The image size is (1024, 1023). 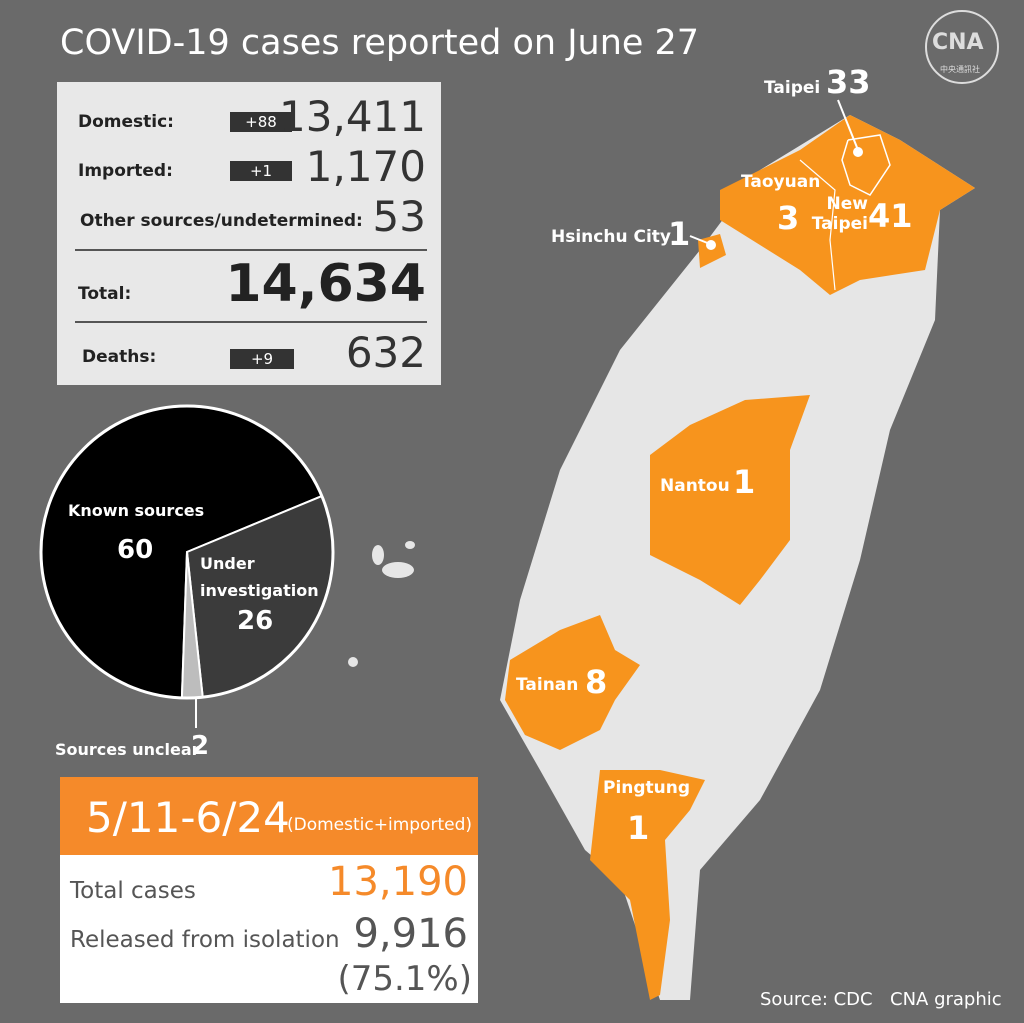 I want to click on tainan-region, so click(x=572, y=682).